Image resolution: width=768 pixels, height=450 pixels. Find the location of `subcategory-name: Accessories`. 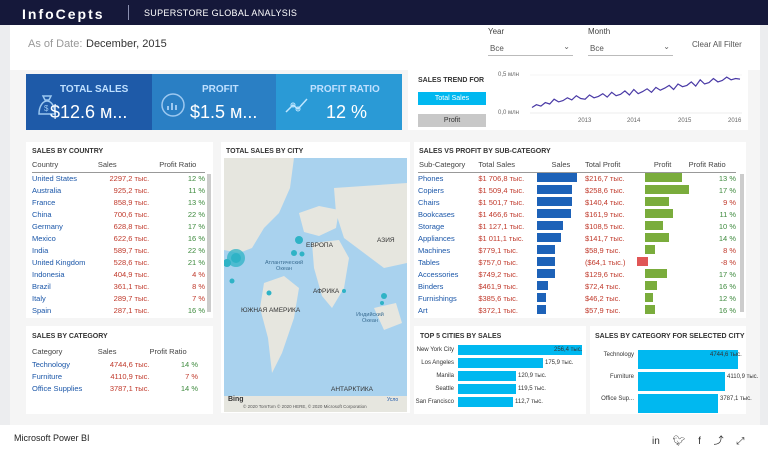

subcategory-name: Accessories is located at coordinates (438, 274).